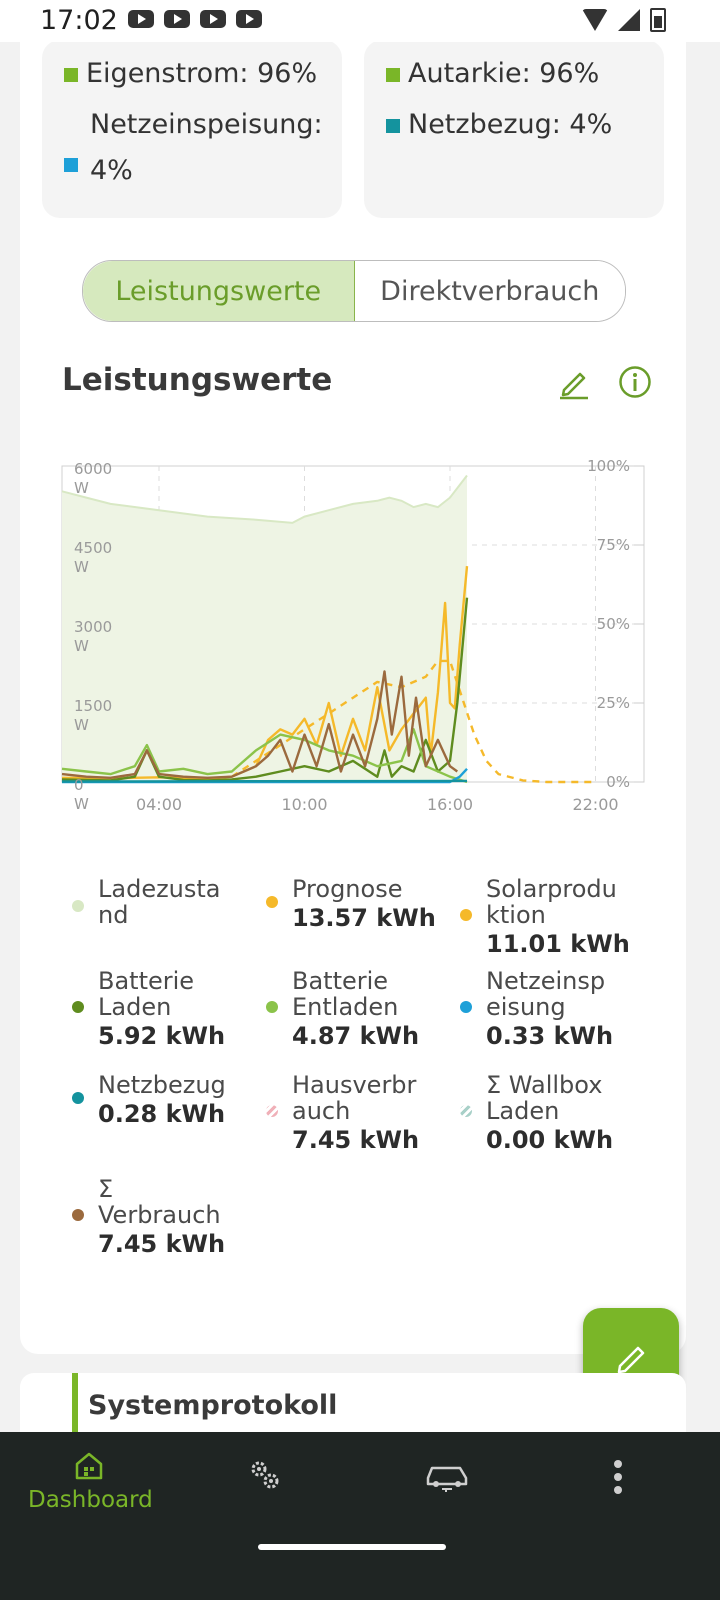 This screenshot has height=1600, width=720. I want to click on y-left-tick-label: 4500, so click(93, 548).